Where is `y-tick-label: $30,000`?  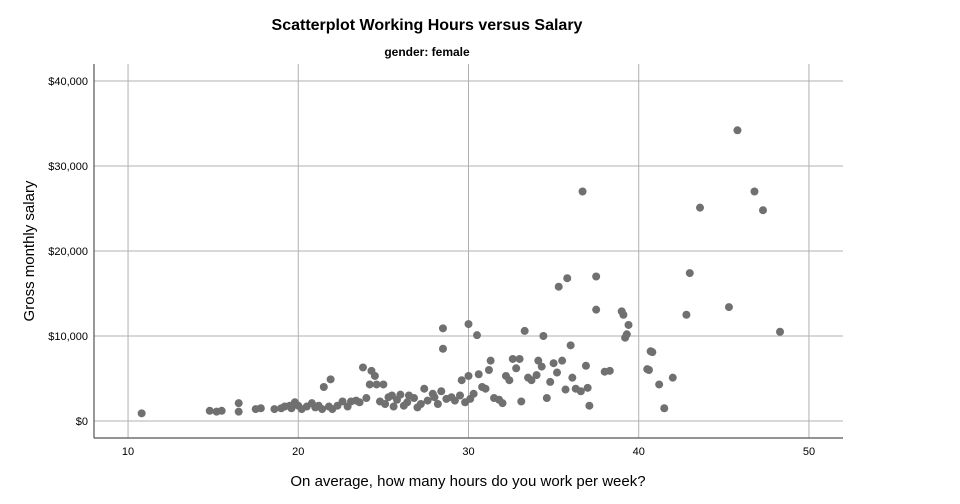
y-tick-label: $30,000 is located at coordinates (68, 167).